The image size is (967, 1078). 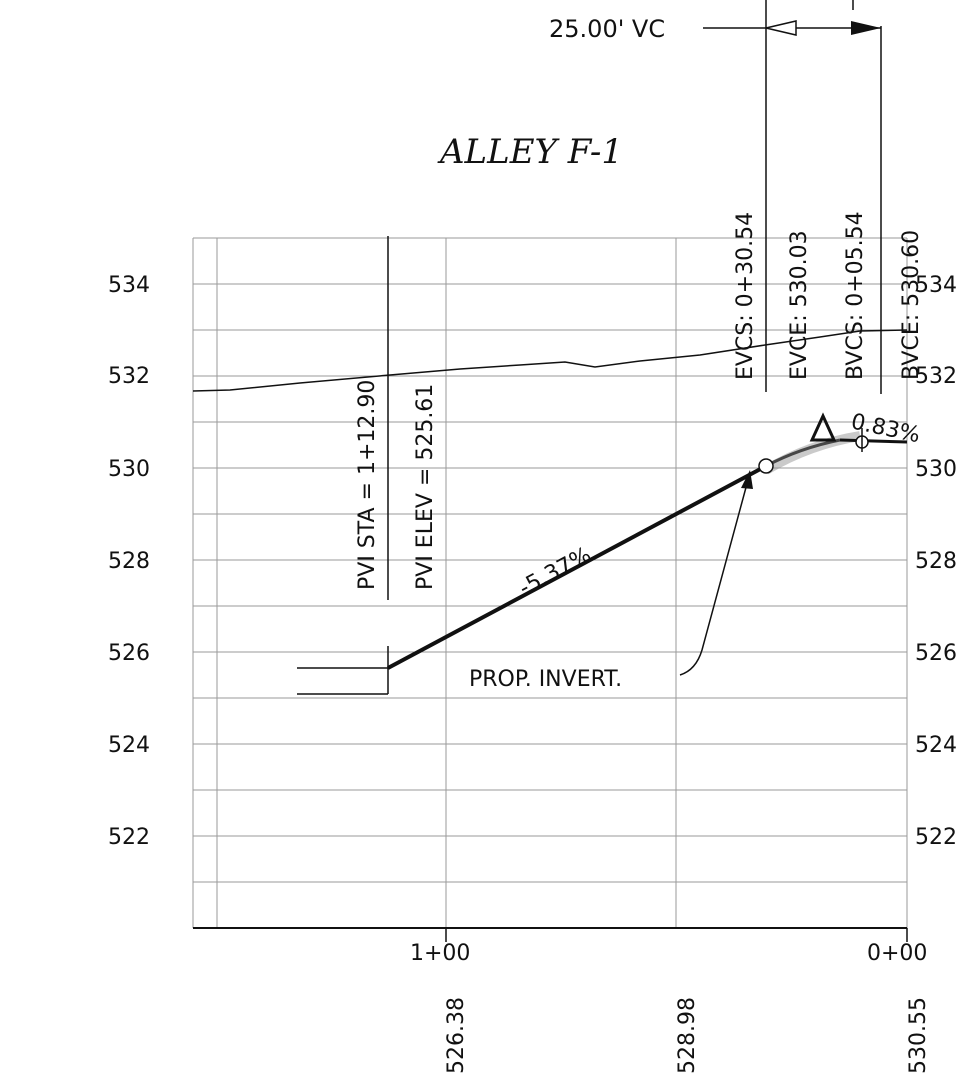 I want to click on elev-left-526: 526, so click(x=129, y=653).